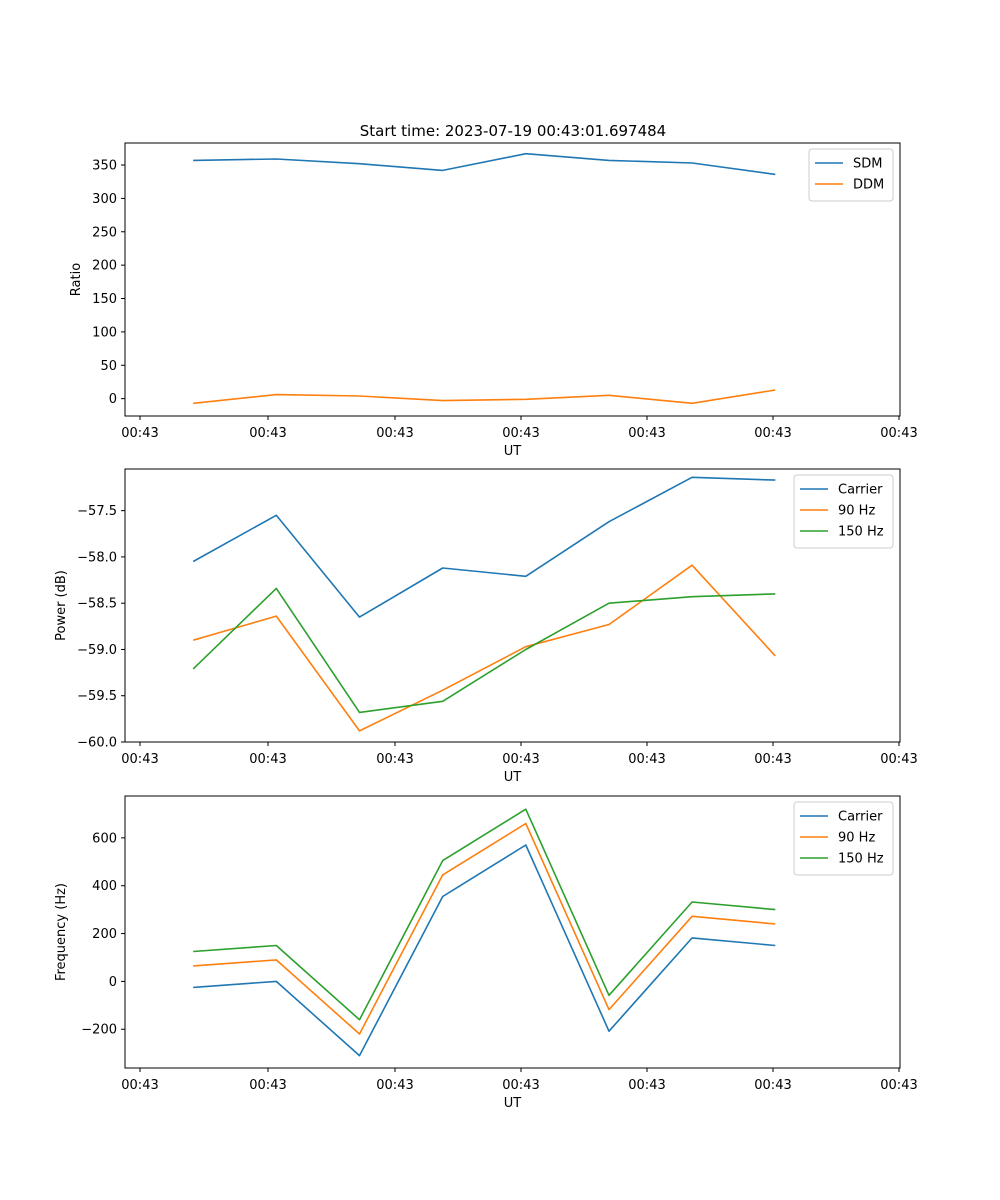 This screenshot has width=1000, height=1200. I want to click on y-tick-label: −60.0, so click(97, 743).